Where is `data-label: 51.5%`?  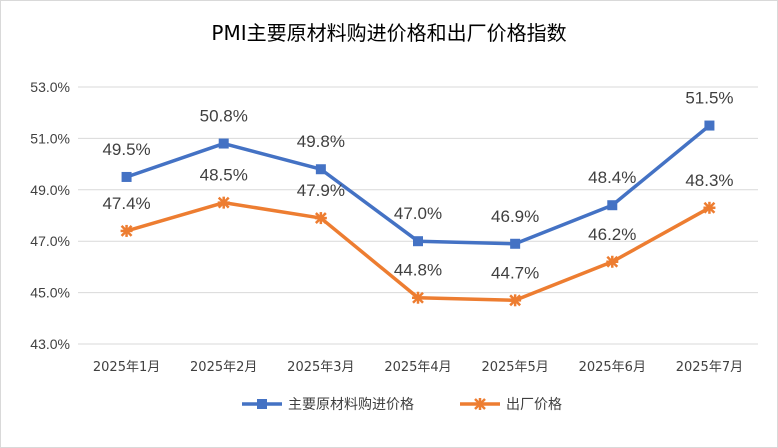 data-label: 51.5% is located at coordinates (709, 98).